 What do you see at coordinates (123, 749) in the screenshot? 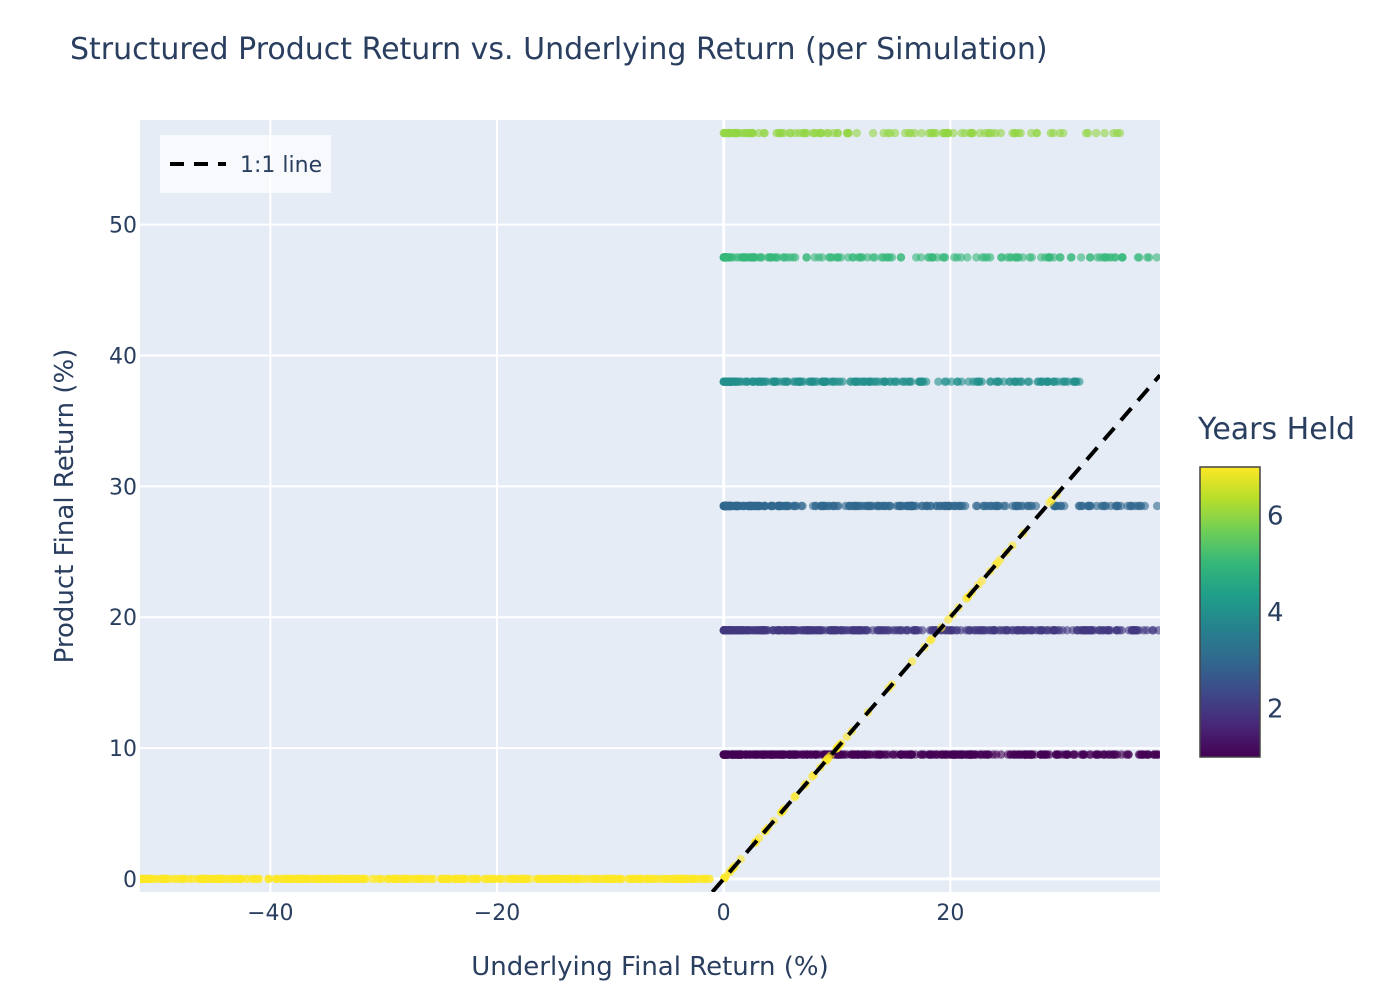
I see `y-tick-label: 10` at bounding box center [123, 749].